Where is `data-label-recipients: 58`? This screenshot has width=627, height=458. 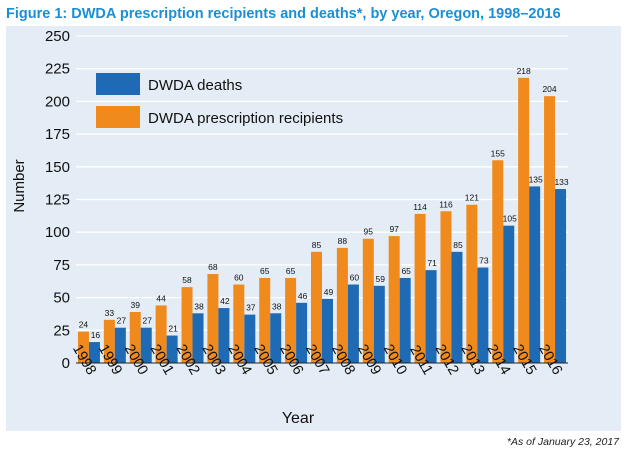 data-label-recipients: 58 is located at coordinates (187, 280).